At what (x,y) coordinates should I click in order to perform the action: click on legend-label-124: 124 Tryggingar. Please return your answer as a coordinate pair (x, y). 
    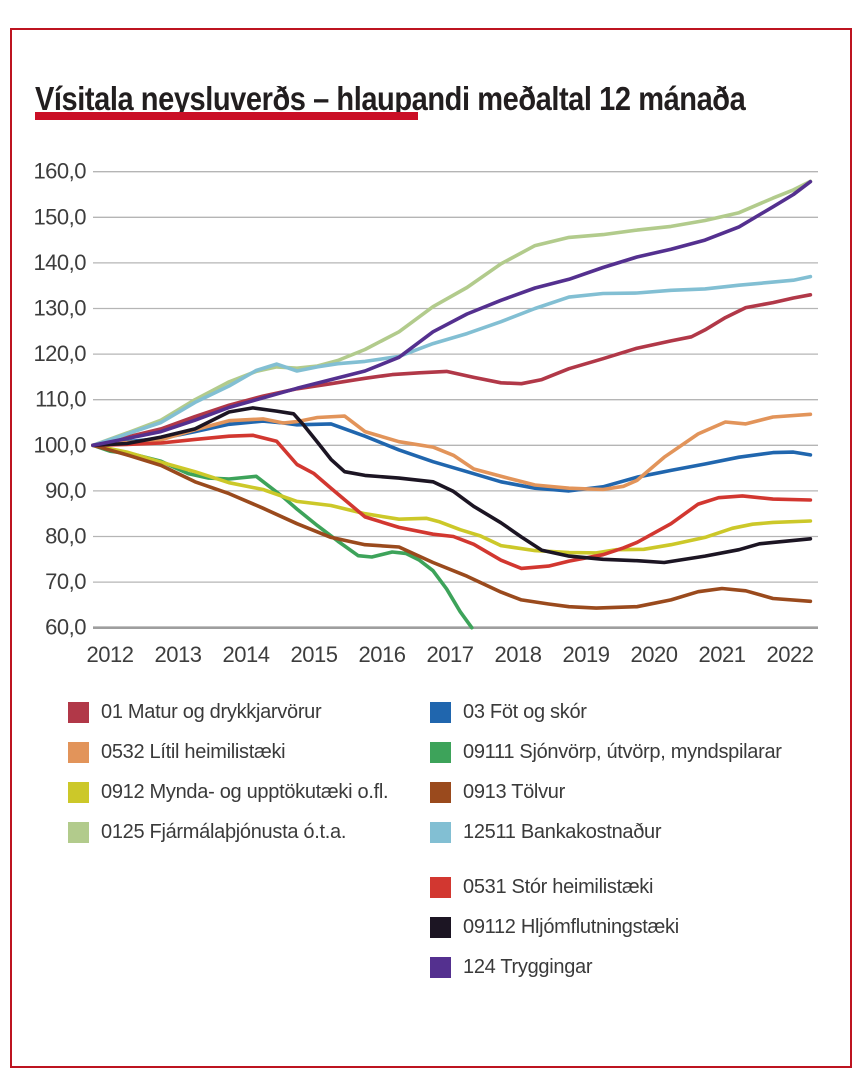
    Looking at the image, I should click on (528, 966).